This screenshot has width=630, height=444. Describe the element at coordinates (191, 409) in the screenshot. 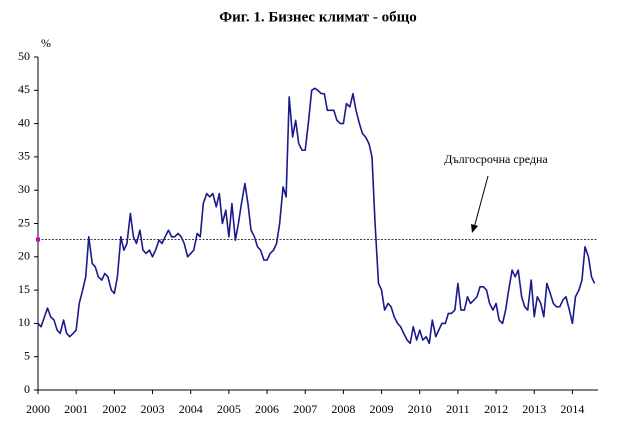

I see `x-tick-label: 2004` at that location.